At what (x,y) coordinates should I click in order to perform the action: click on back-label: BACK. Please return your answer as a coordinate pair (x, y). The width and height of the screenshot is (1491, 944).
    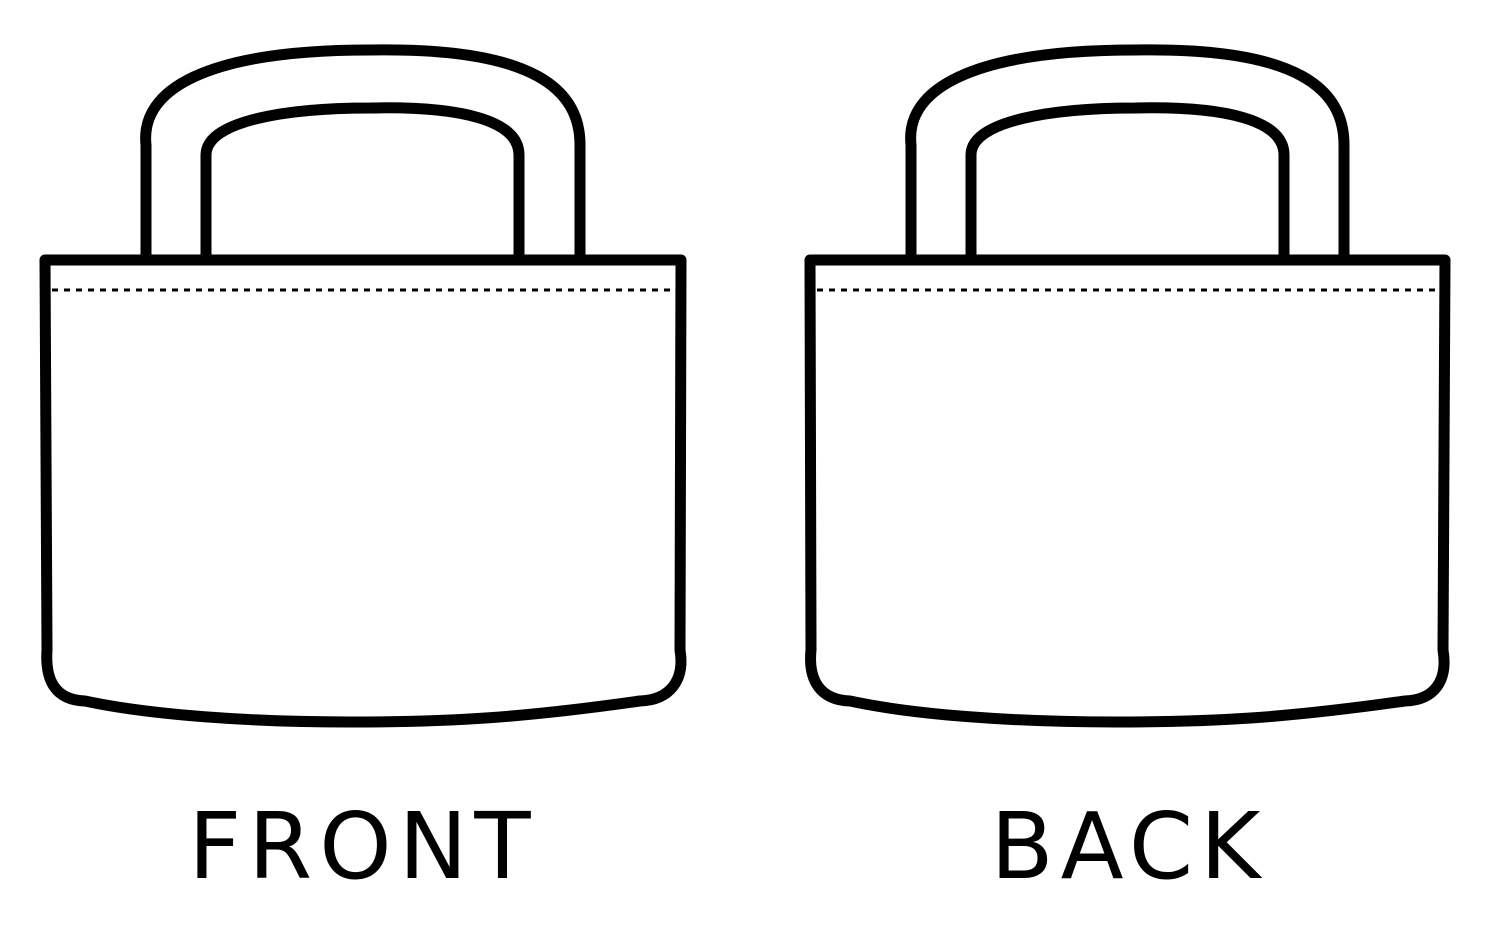
    Looking at the image, I should click on (1129, 846).